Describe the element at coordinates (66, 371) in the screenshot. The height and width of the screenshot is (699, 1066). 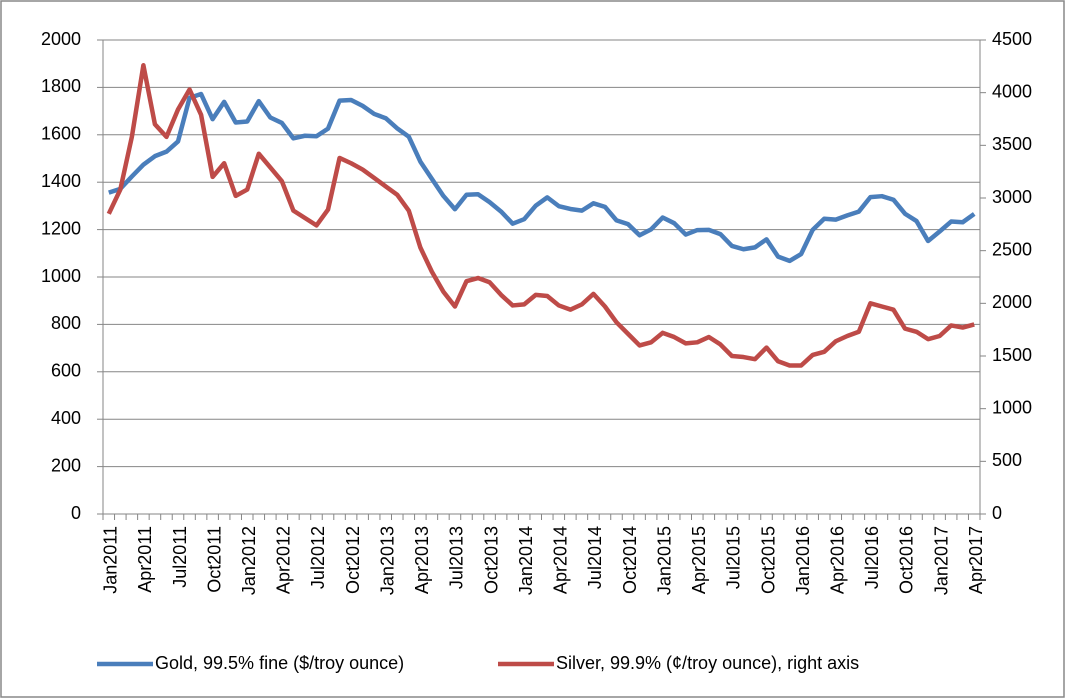
I see `y-tick-label: 600` at that location.